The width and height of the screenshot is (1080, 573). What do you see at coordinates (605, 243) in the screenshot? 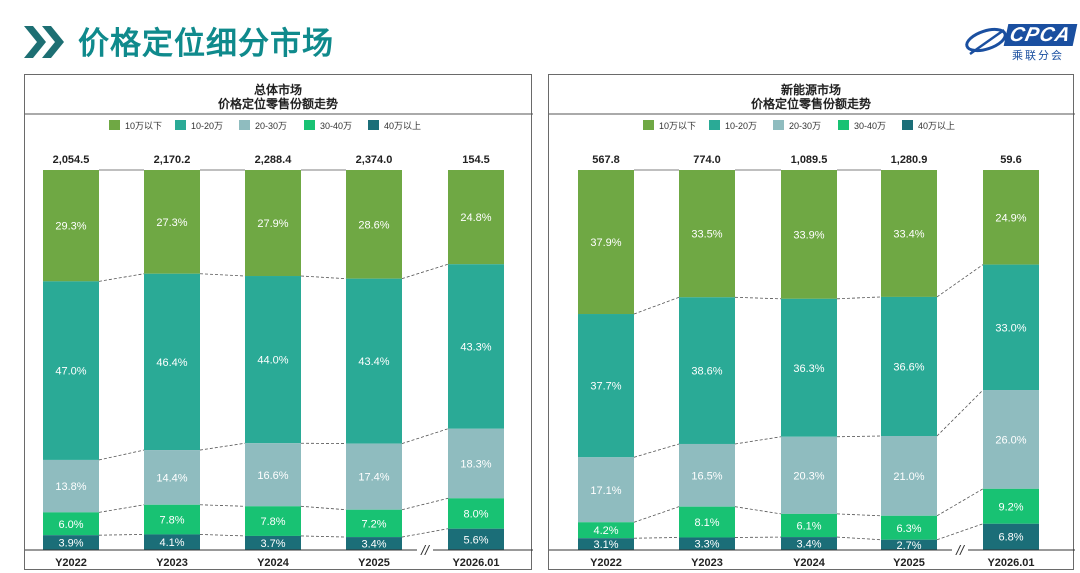
I see `data-label: 37.9%` at bounding box center [605, 243].